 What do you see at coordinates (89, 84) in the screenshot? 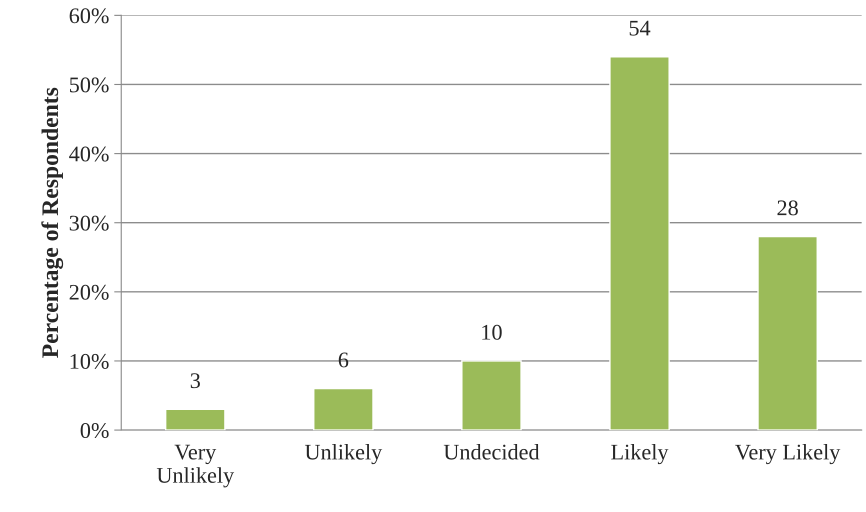
I see `y-tick-label: 50%` at bounding box center [89, 84].